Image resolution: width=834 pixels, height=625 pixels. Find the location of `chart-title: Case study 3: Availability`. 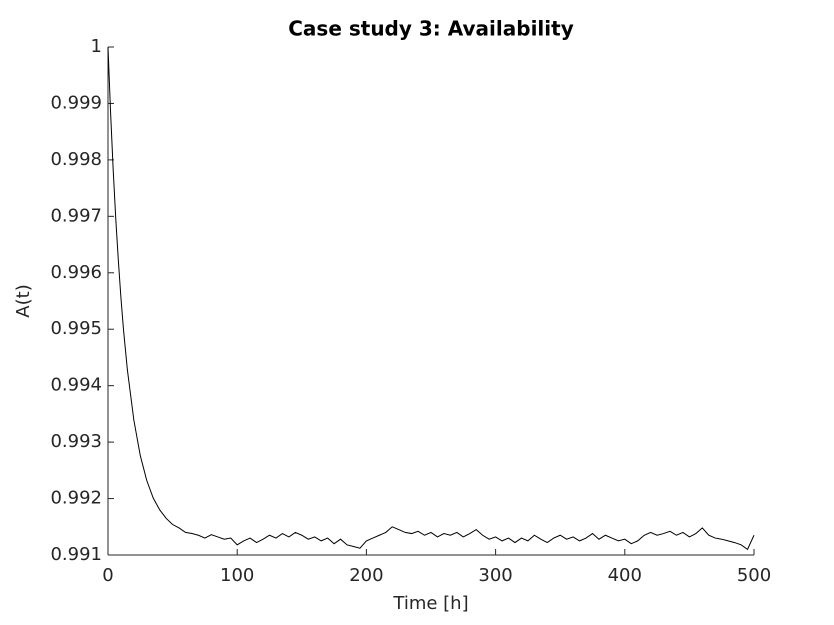

chart-title: Case study 3: Availability is located at coordinates (431, 29).